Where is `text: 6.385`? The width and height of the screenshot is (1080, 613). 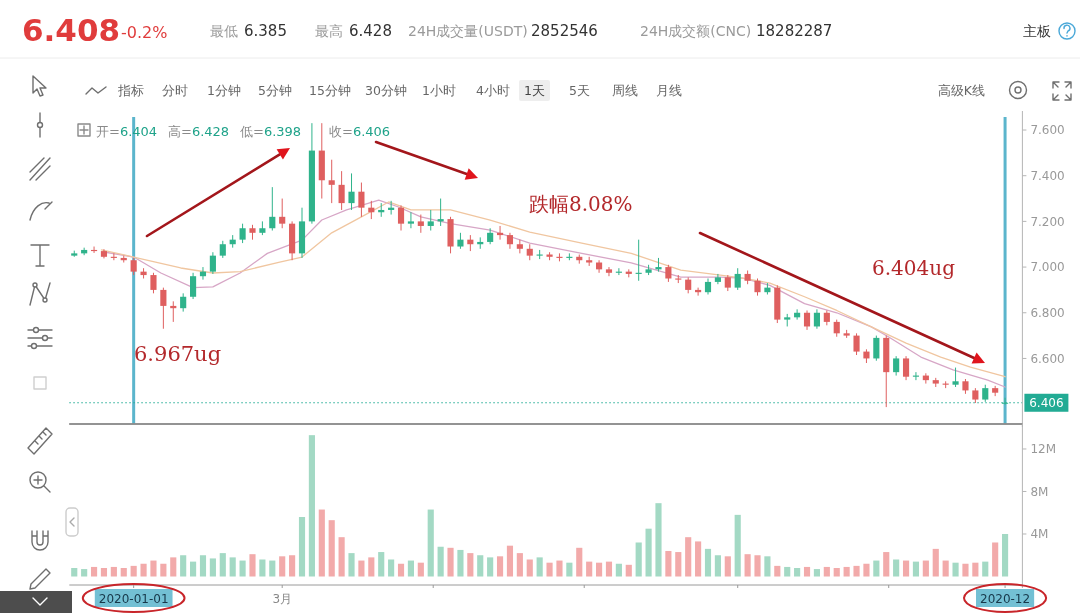
text: 6.385 is located at coordinates (265, 31).